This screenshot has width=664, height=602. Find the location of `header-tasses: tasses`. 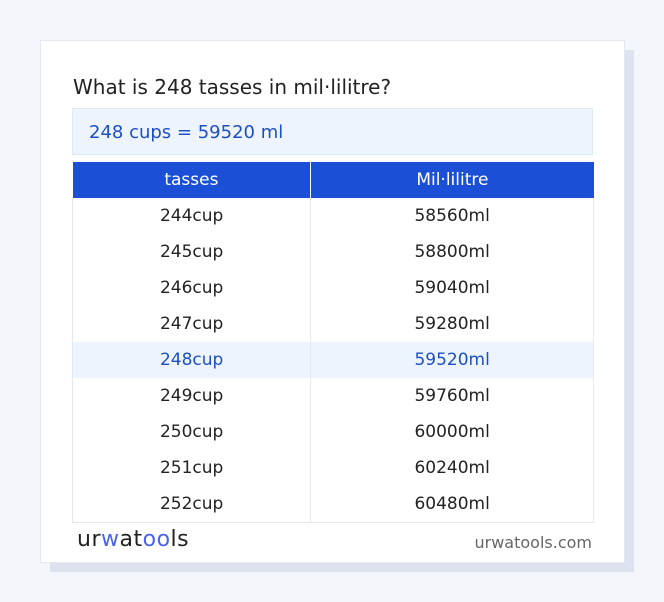

header-tasses: tasses is located at coordinates (191, 180).